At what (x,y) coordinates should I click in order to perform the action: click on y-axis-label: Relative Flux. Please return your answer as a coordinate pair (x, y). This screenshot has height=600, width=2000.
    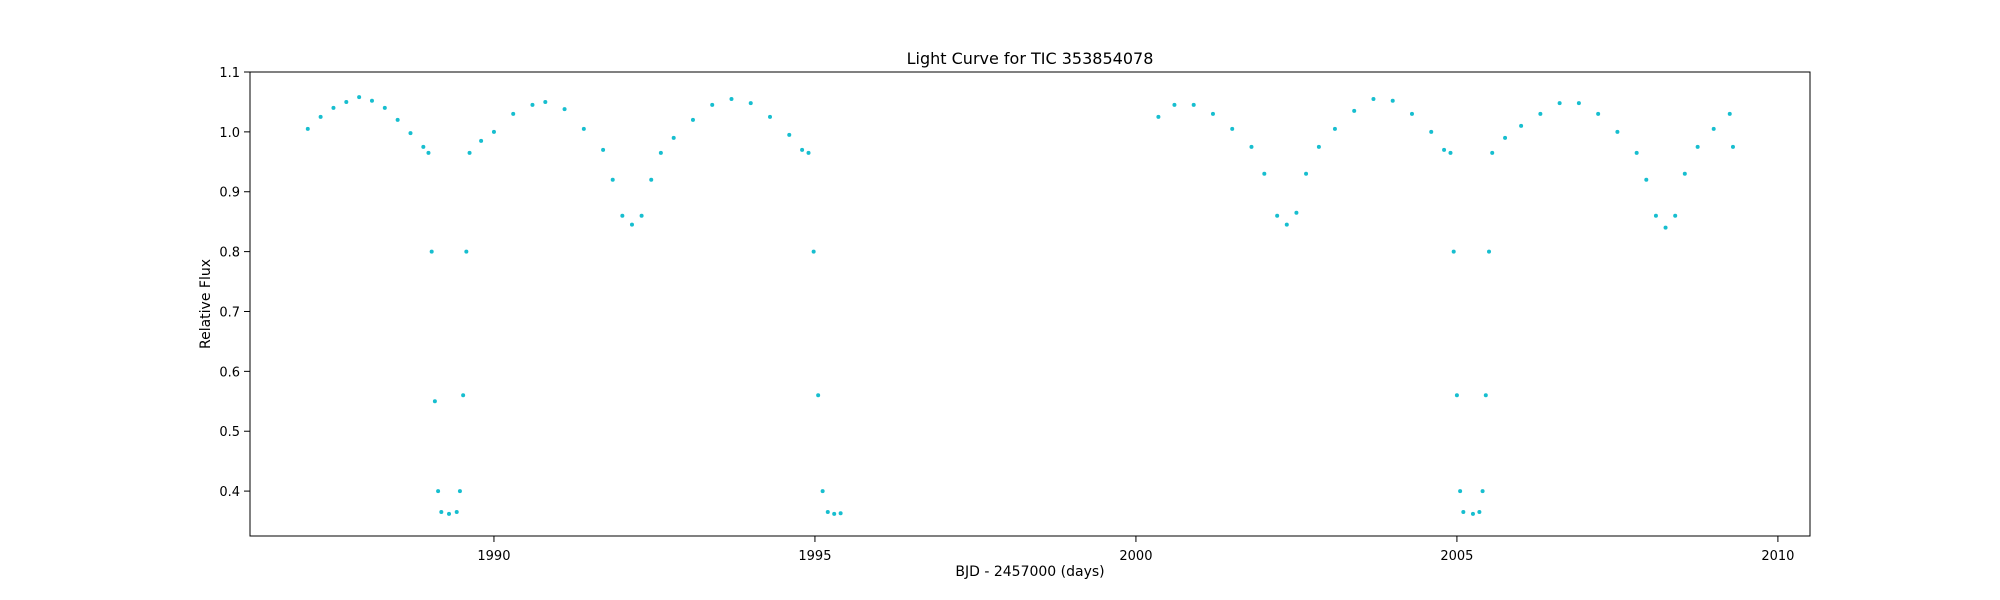
    Looking at the image, I should click on (206, 304).